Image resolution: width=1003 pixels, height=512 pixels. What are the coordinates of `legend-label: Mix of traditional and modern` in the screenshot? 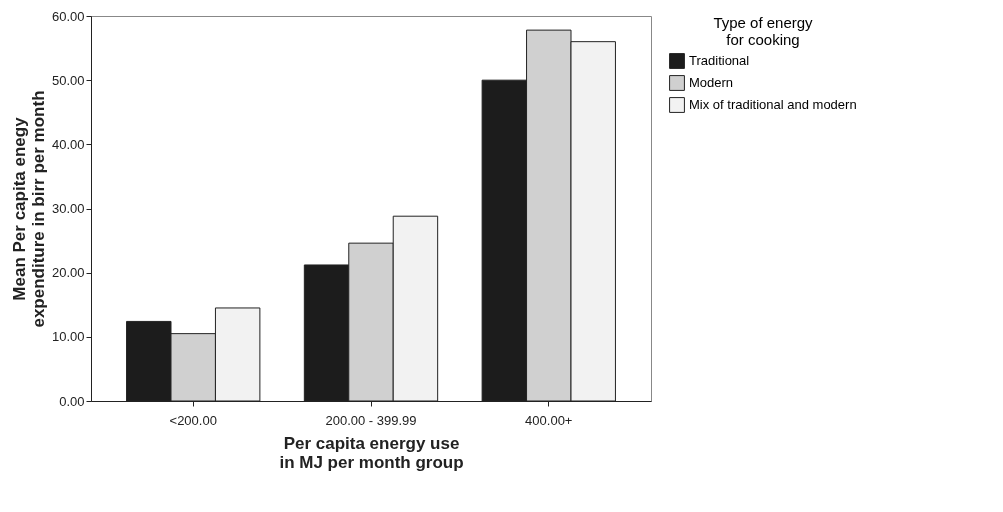 It's located at (773, 104).